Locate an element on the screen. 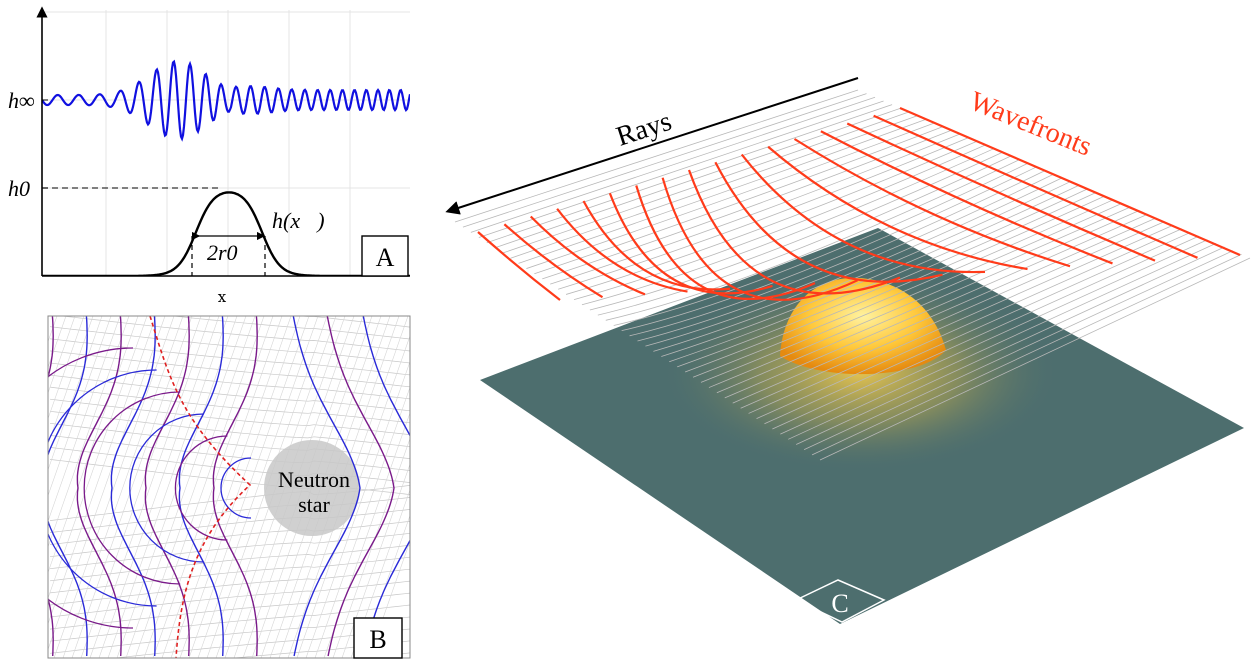  neutron-star-disk is located at coordinates (312, 488).